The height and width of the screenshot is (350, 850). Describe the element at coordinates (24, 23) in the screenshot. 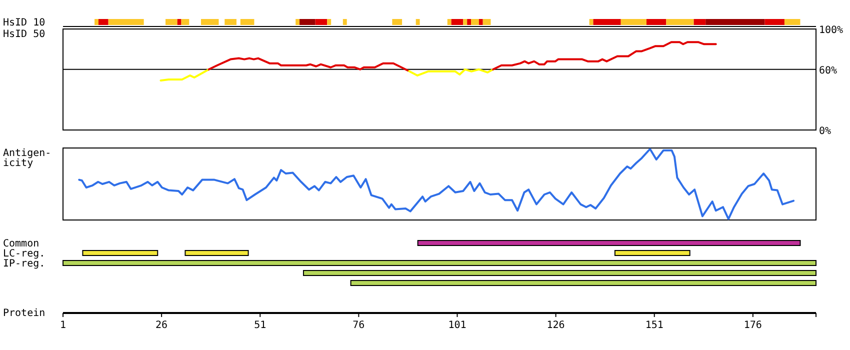

I see `y-tick-label: HsID 10` at that location.